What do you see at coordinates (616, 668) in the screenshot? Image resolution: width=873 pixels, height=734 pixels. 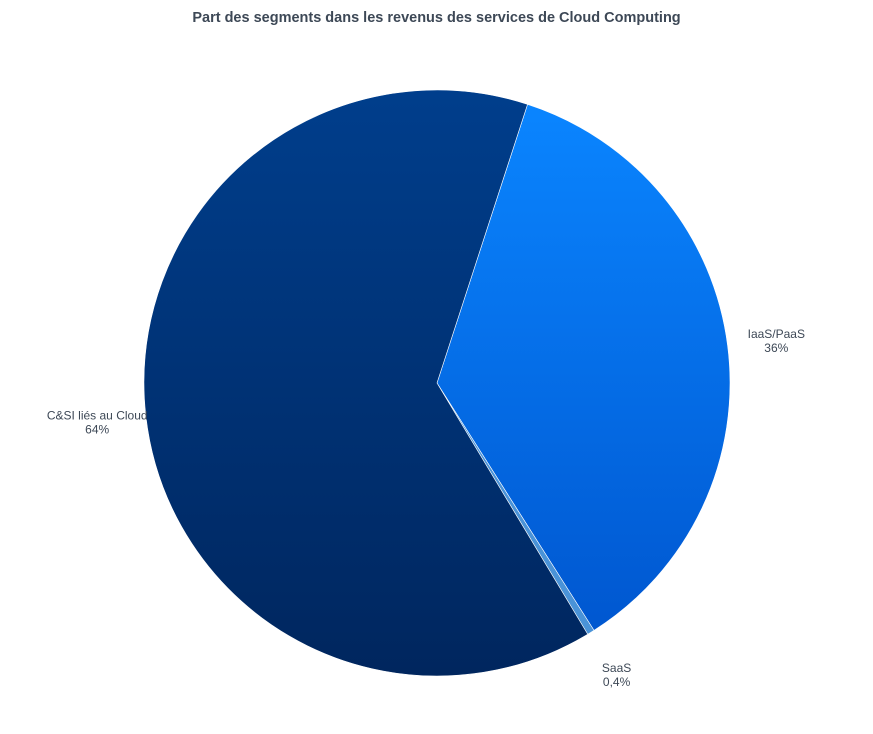 I see `slice-label-name: SaaS` at bounding box center [616, 668].